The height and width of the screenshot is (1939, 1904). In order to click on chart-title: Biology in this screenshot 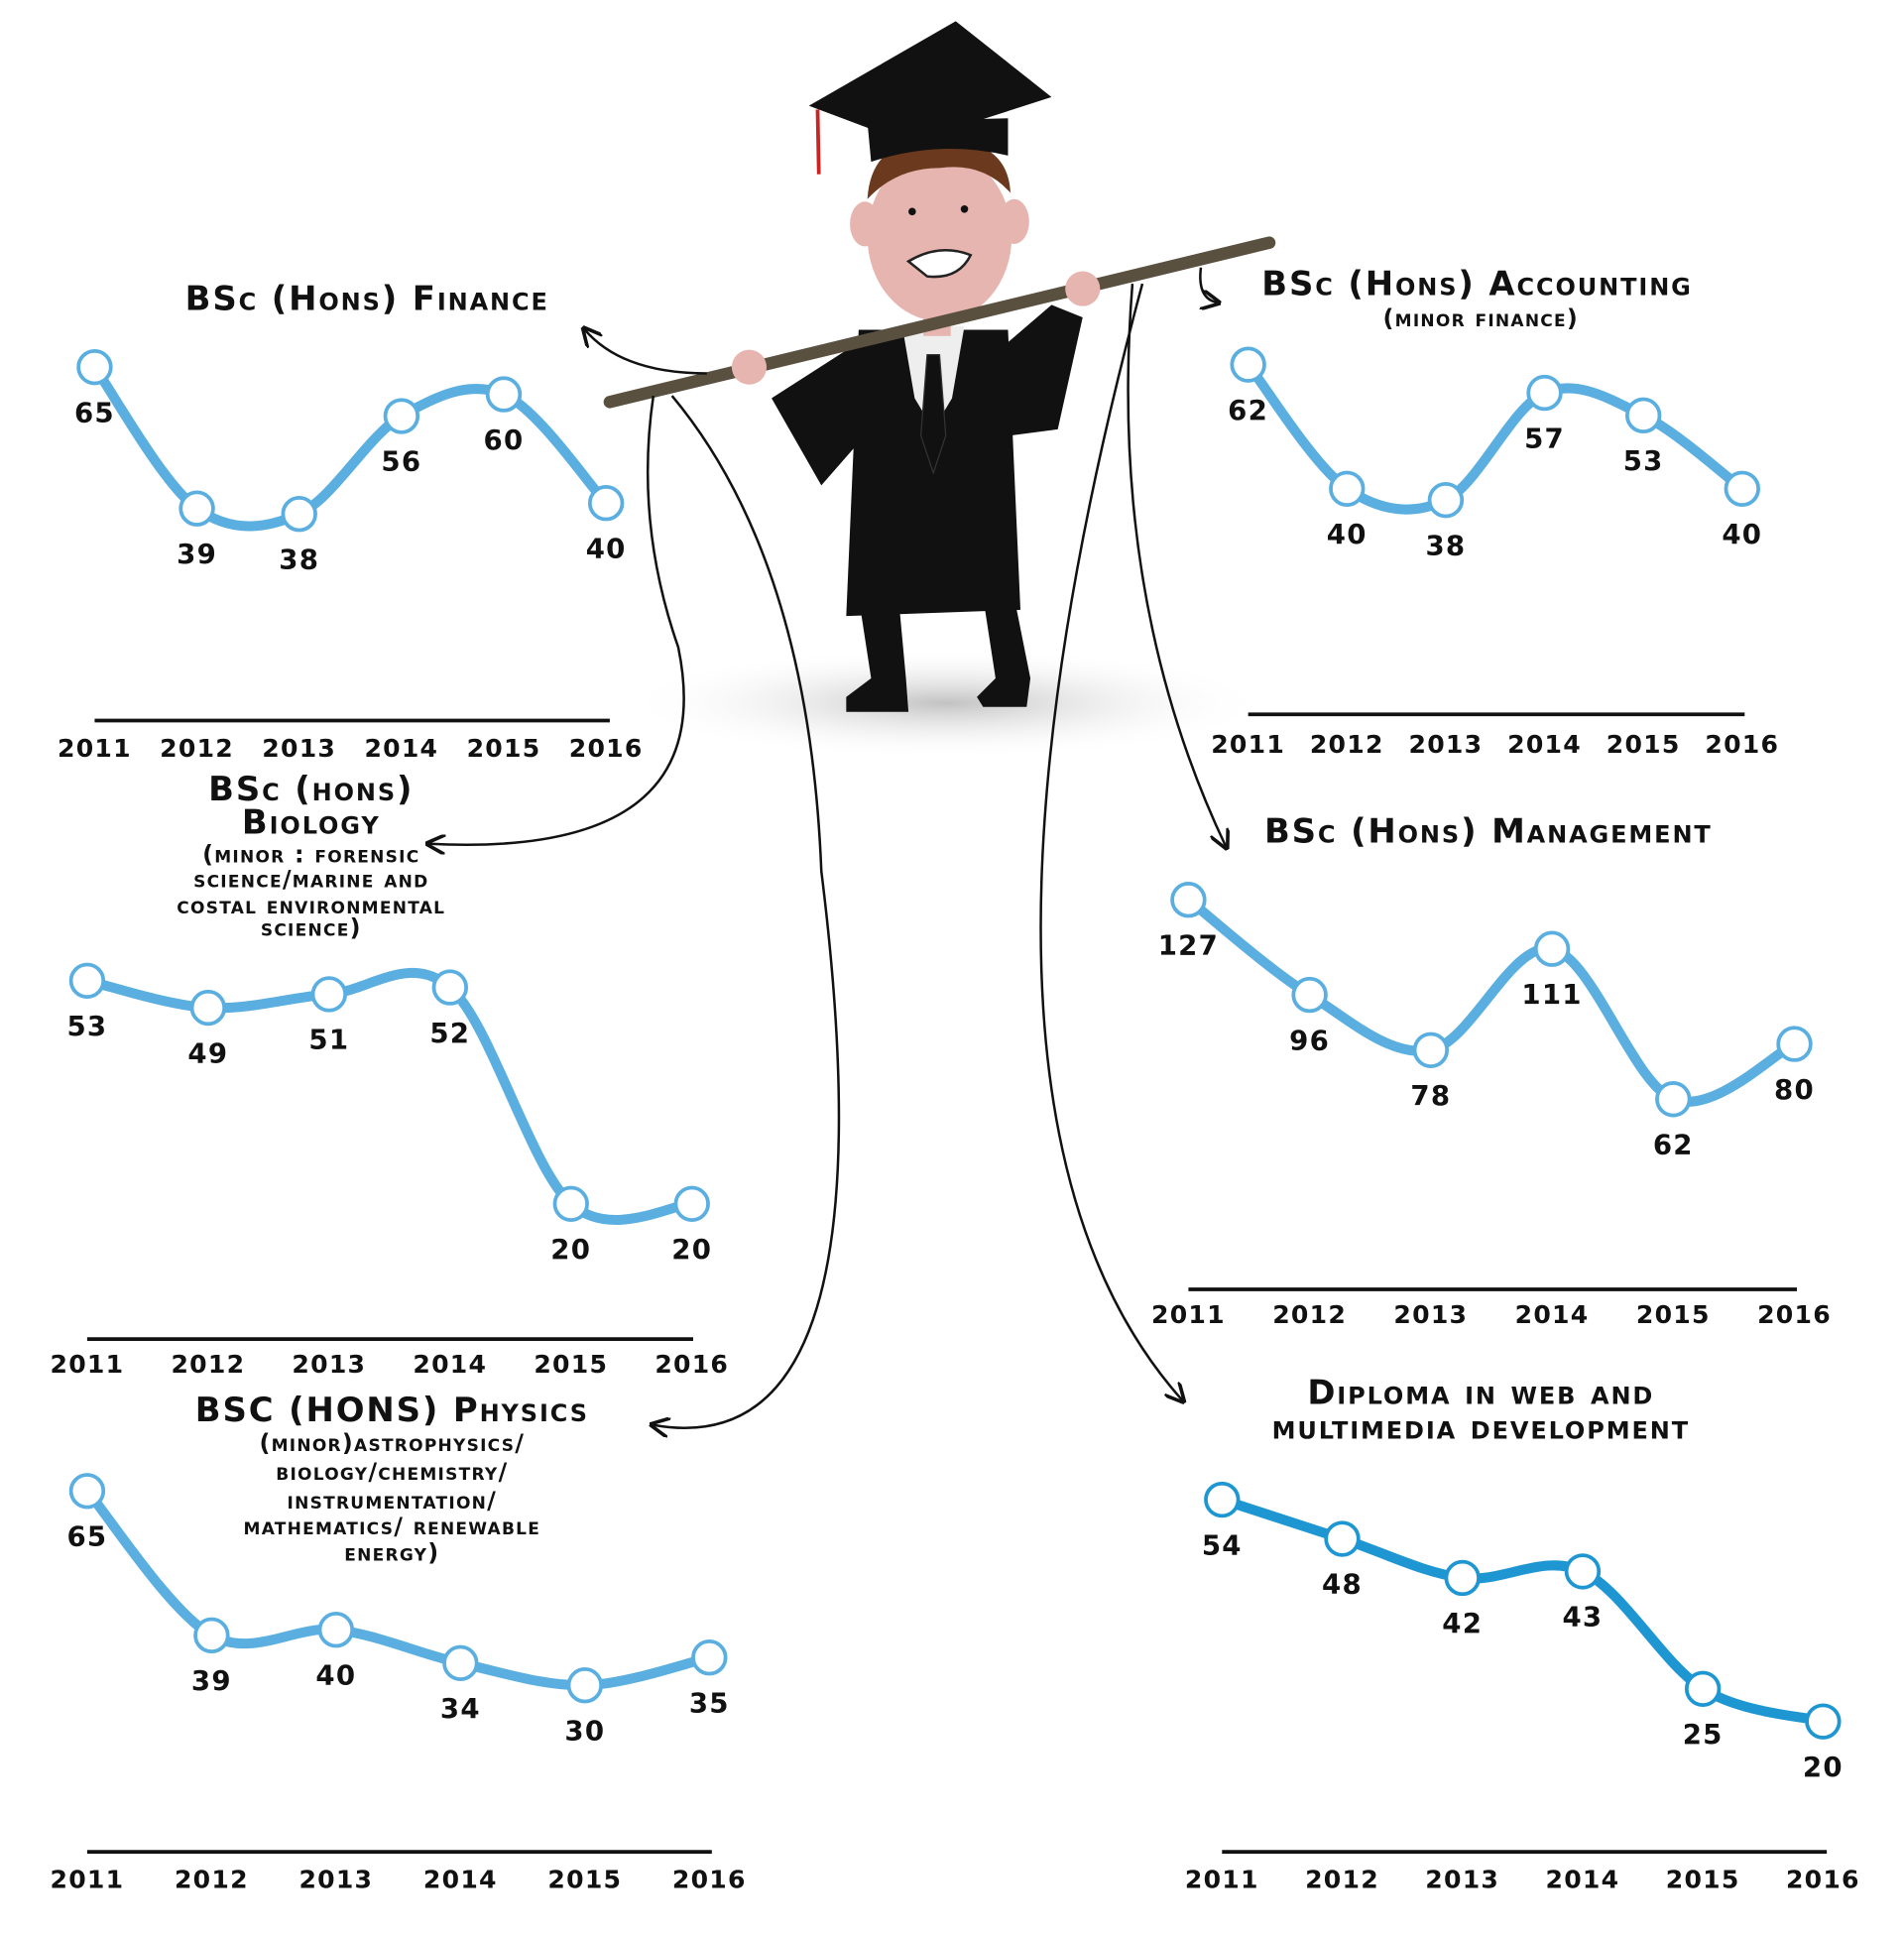, I will do `click(311, 822)`.